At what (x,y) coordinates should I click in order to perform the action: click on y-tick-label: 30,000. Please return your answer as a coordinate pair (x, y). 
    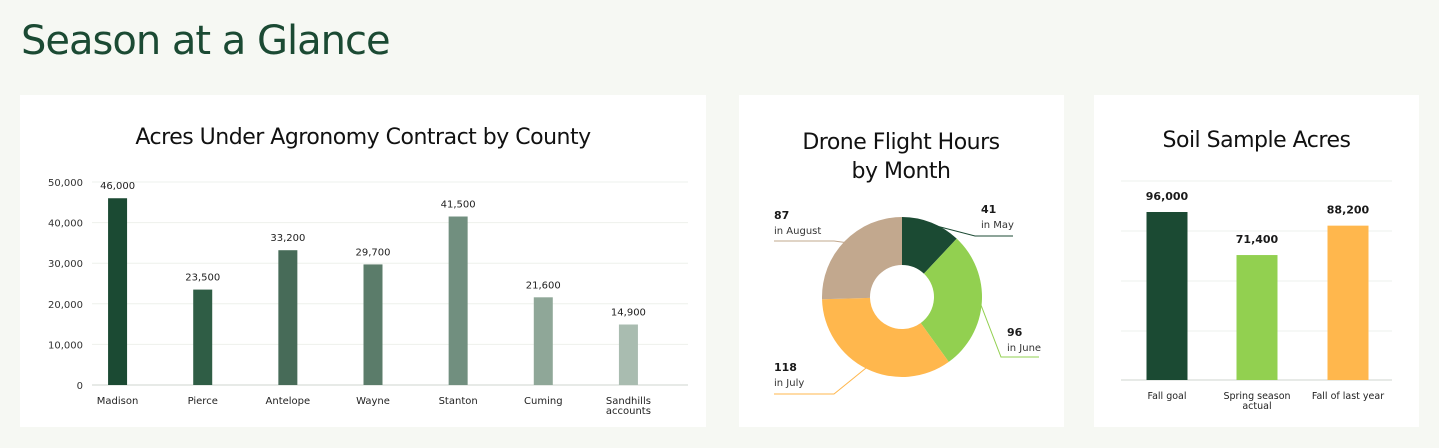
    Looking at the image, I should click on (65, 264).